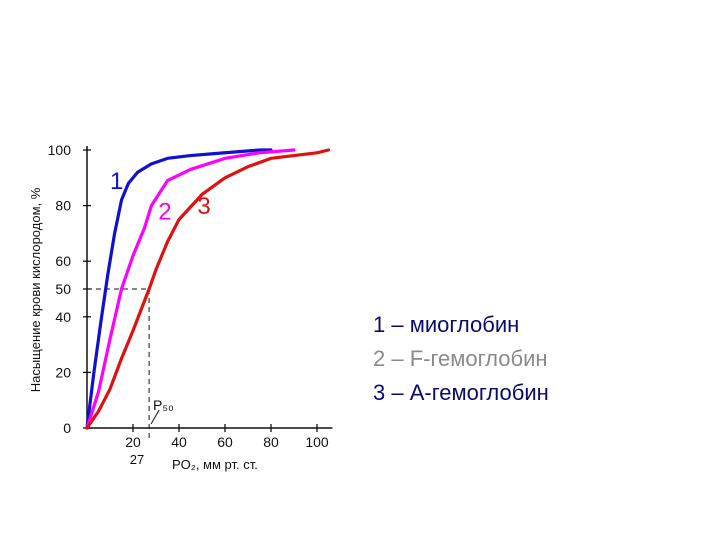 Image resolution: width=720 pixels, height=540 pixels. What do you see at coordinates (225, 442) in the screenshot?
I see `x-tick-label: 60` at bounding box center [225, 442].